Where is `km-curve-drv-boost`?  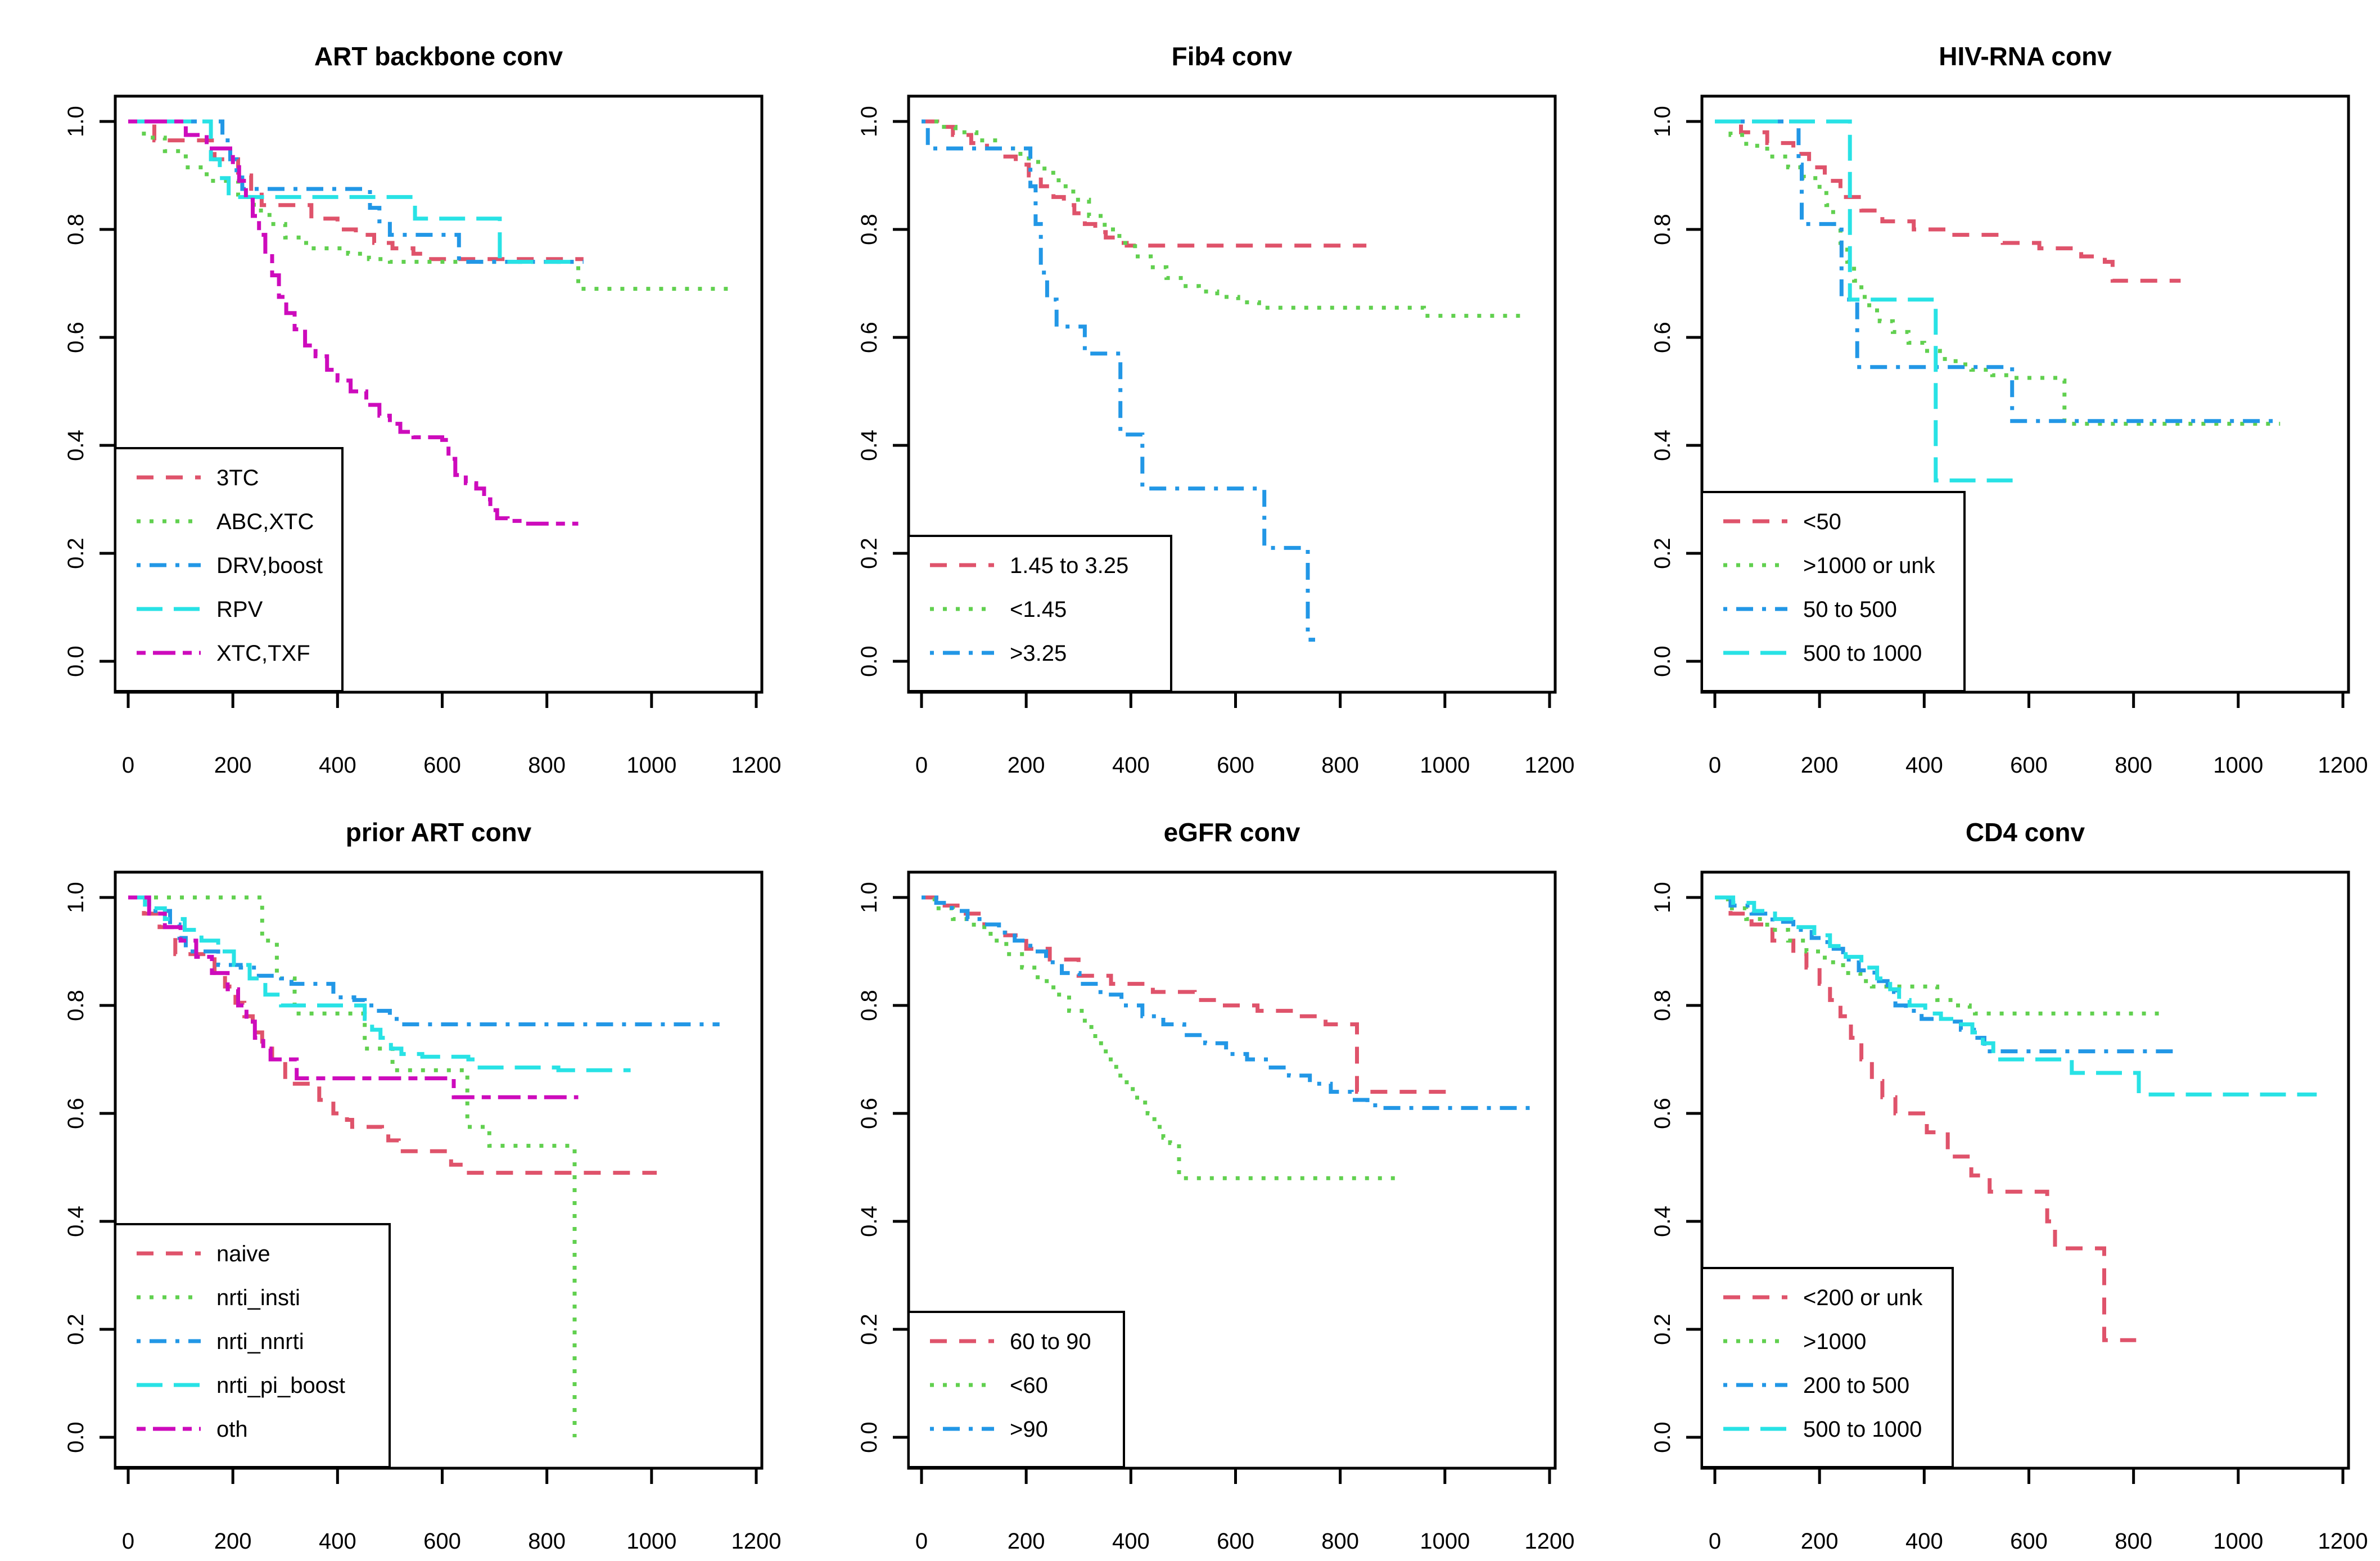 km-curve-drv-boost is located at coordinates (356, 191).